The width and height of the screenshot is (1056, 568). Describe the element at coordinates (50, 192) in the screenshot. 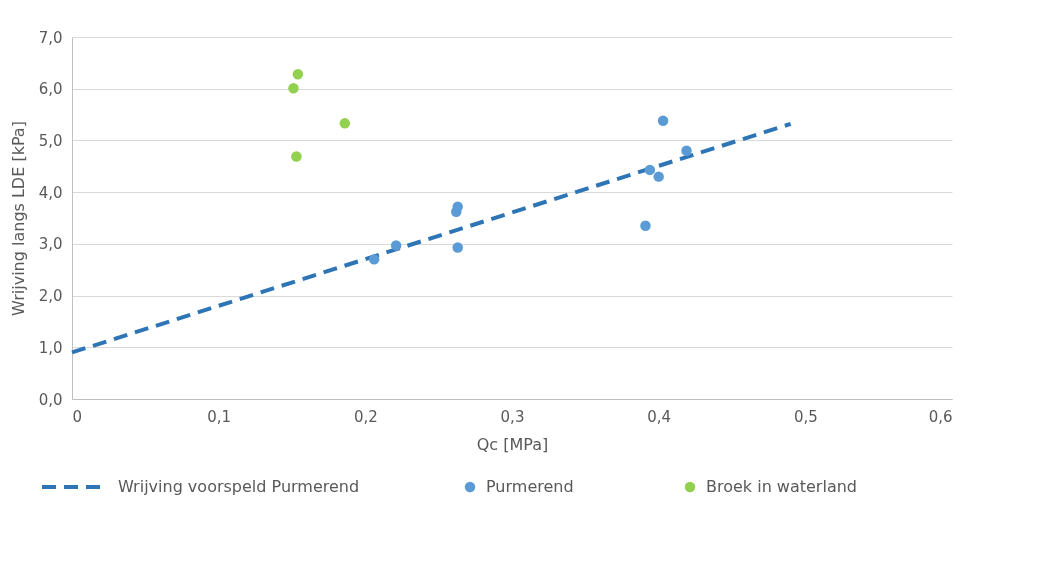

I see `y-tick-label: 4,0` at that location.